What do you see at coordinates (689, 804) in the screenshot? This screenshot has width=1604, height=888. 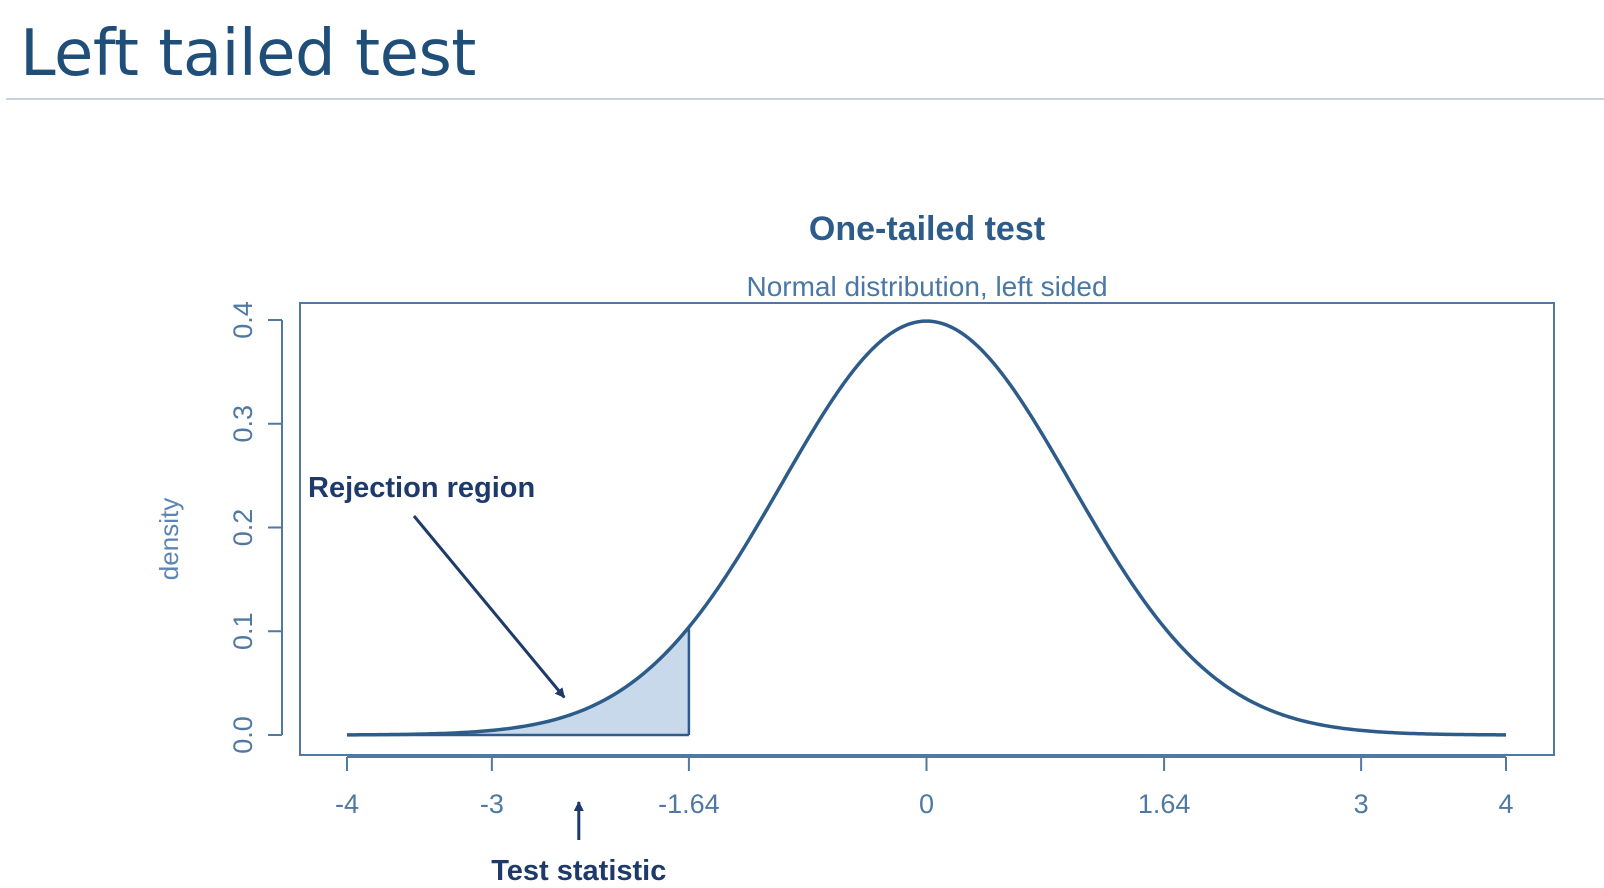 I see `x-tick-label: -1.64` at bounding box center [689, 804].